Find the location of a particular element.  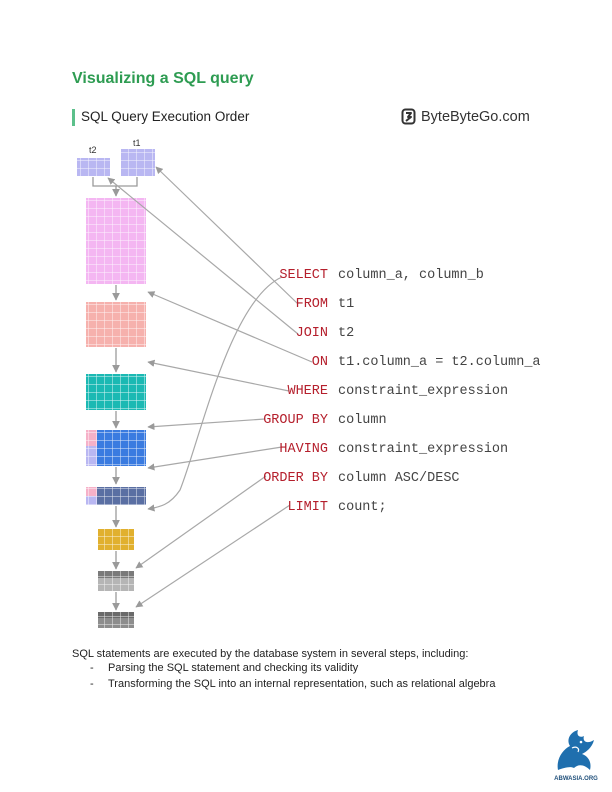

logo-text: ABWASIA.ORG is located at coordinates (576, 779).